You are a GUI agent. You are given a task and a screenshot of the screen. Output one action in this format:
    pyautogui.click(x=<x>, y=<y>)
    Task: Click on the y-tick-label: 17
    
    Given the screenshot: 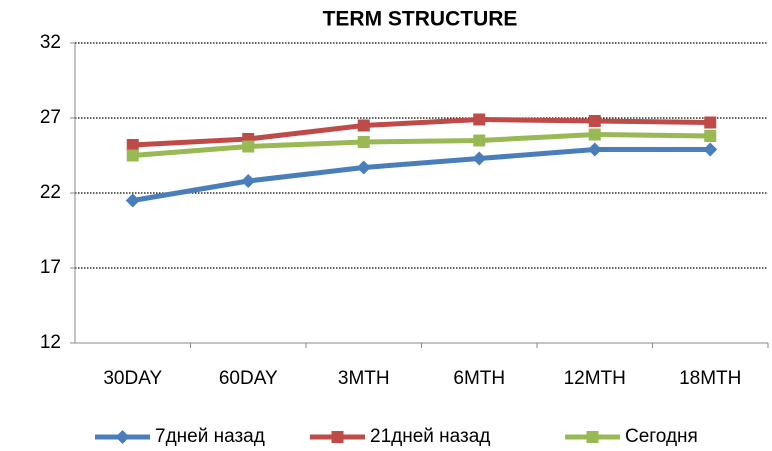 What is the action you would take?
    pyautogui.click(x=50, y=267)
    